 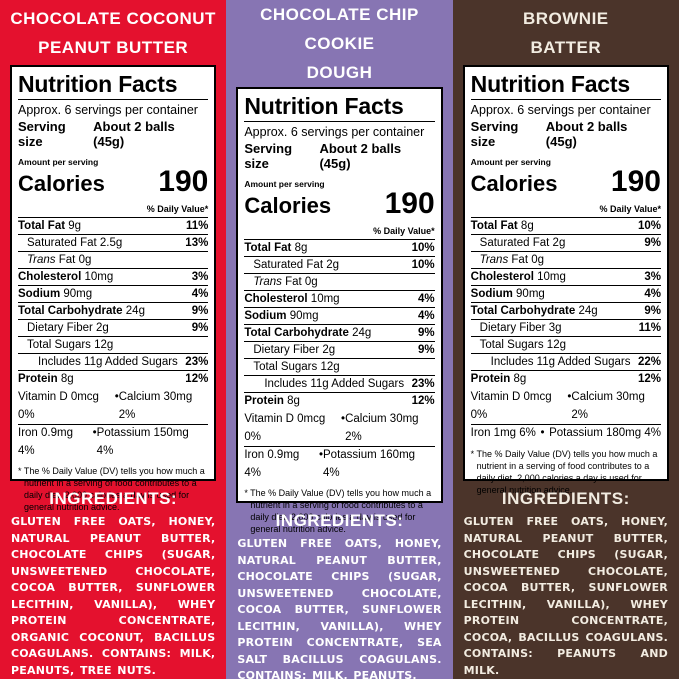 What do you see at coordinates (520, 328) in the screenshot?
I see `nutrient-name: Dietary Fiber 3g` at bounding box center [520, 328].